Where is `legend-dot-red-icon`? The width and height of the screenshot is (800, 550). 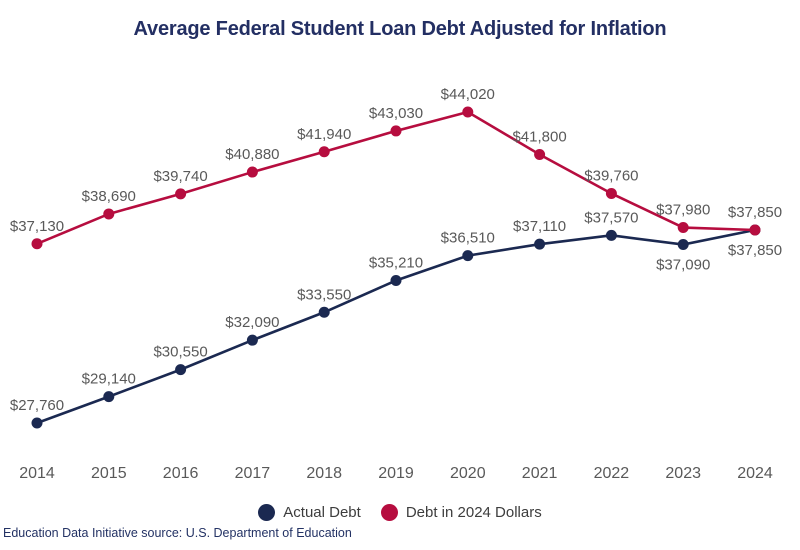 legend-dot-red-icon is located at coordinates (389, 512).